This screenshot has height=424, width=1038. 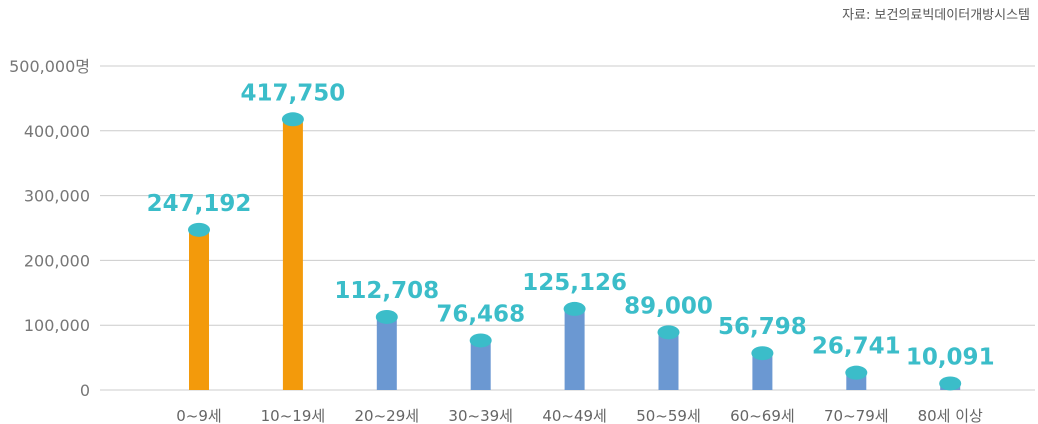 What do you see at coordinates (57, 196) in the screenshot?
I see `y-tick-label: 300,000` at bounding box center [57, 196].